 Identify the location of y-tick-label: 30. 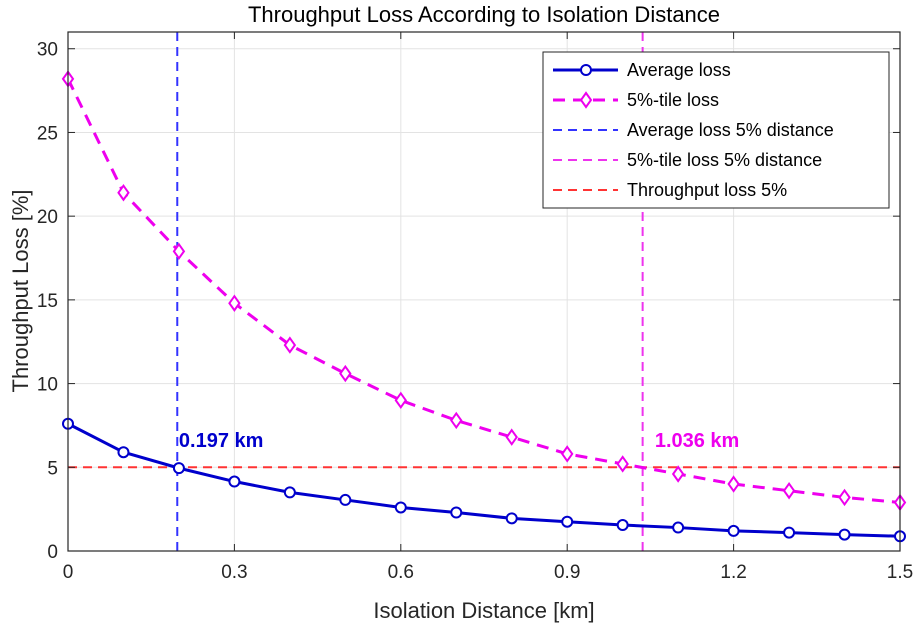
(47, 50).